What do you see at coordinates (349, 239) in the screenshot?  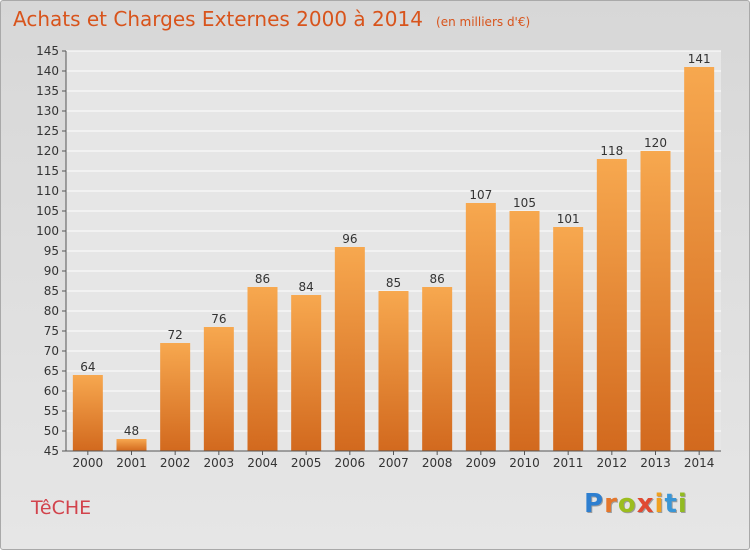 I see `data-label-2006: 96` at bounding box center [349, 239].